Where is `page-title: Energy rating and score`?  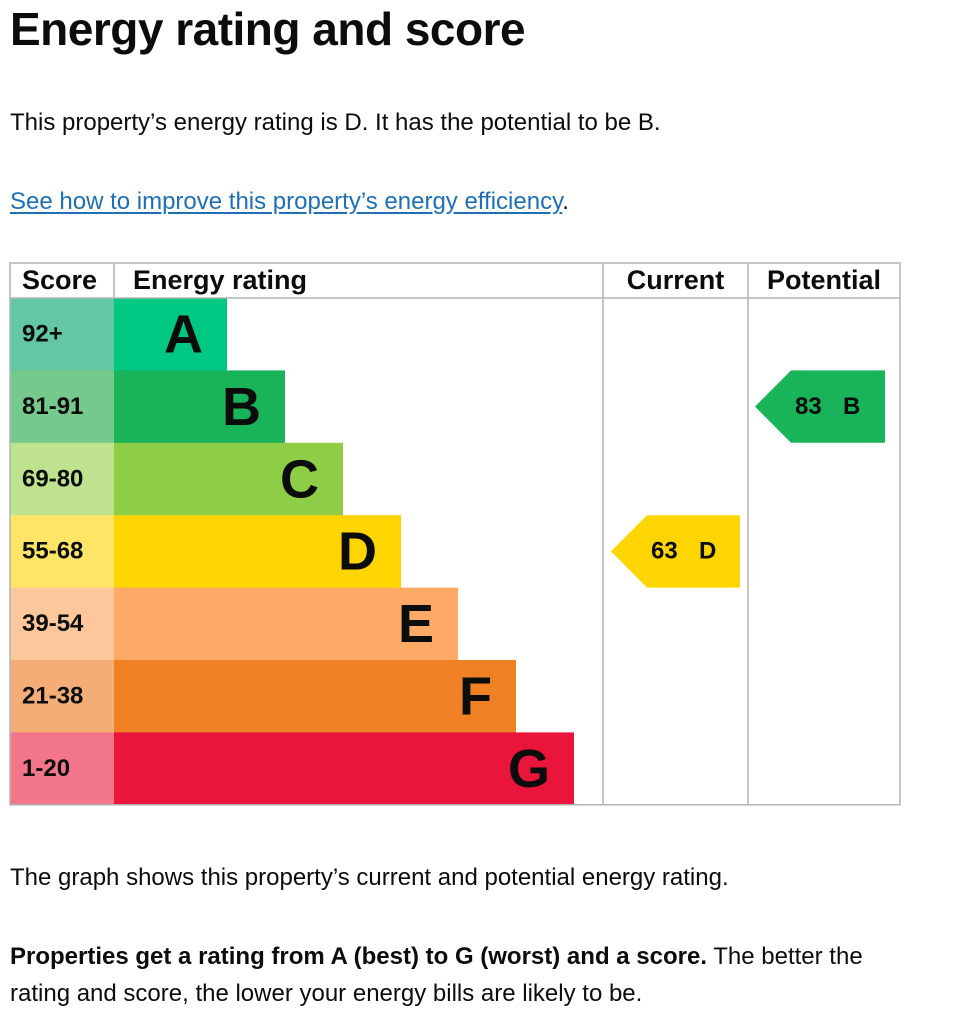 page-title: Energy rating and score is located at coordinates (268, 29).